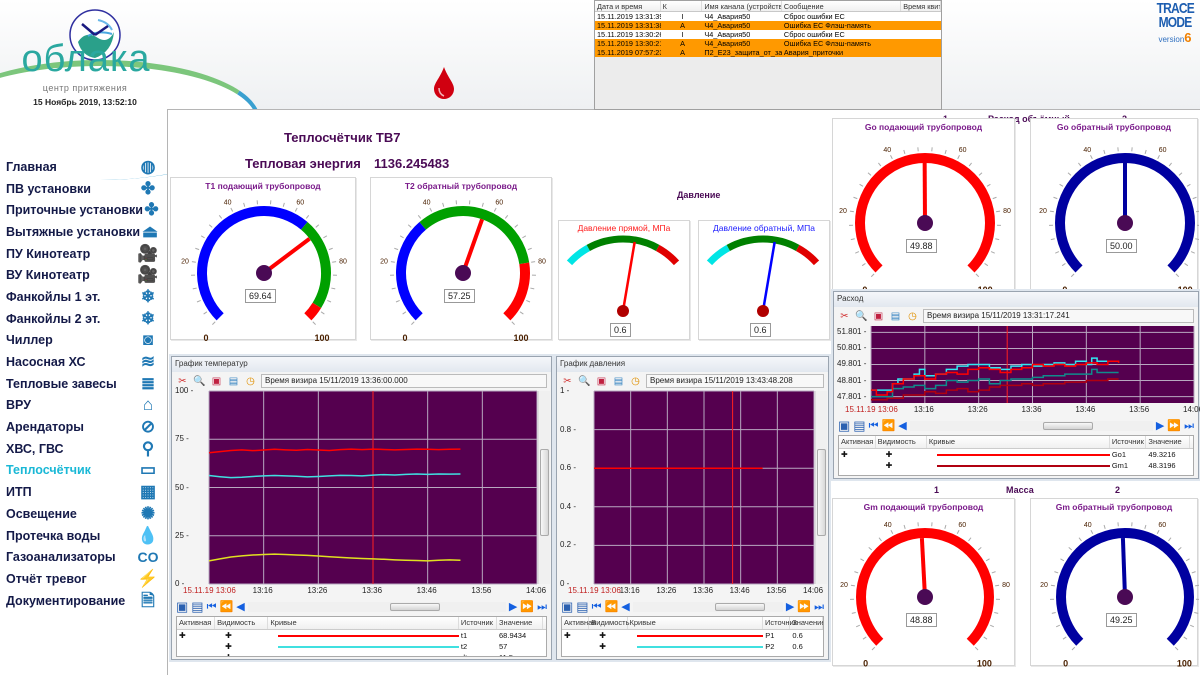  I want to click on sidebar-item: Чиллер ◙, so click(83, 341).